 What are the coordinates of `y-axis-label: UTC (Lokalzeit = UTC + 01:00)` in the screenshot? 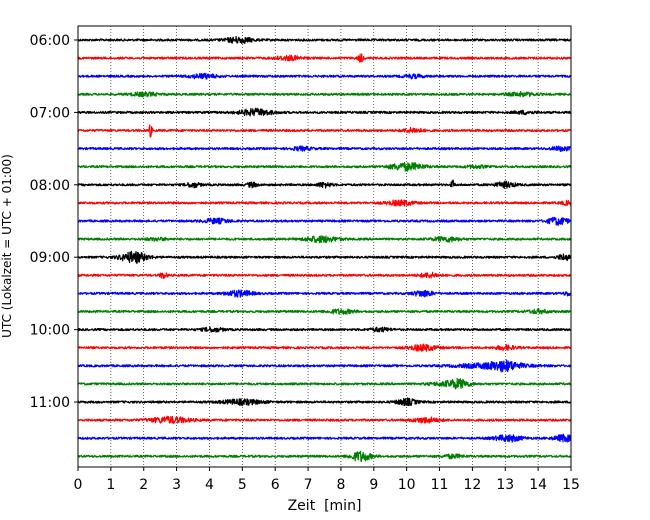 It's located at (7, 246).